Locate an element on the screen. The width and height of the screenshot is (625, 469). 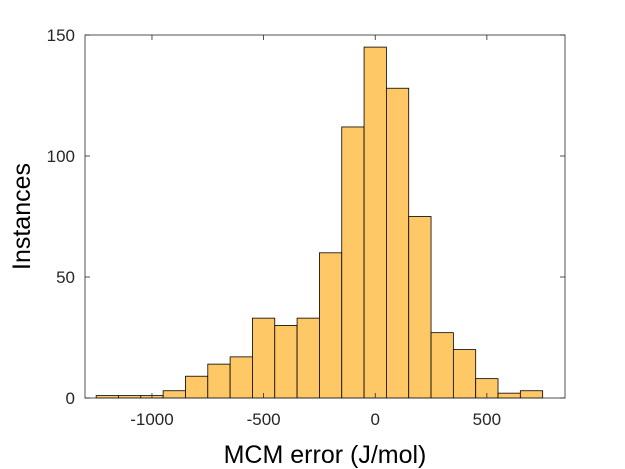
x-tick-label: -500 is located at coordinates (264, 419).